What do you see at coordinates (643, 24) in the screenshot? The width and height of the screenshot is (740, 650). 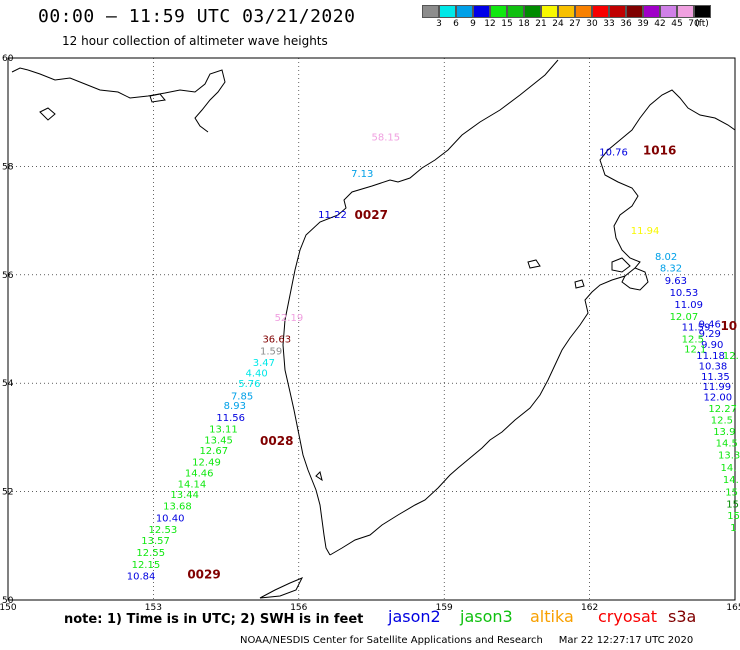 I see `legend-swatch-label: 39` at bounding box center [643, 24].